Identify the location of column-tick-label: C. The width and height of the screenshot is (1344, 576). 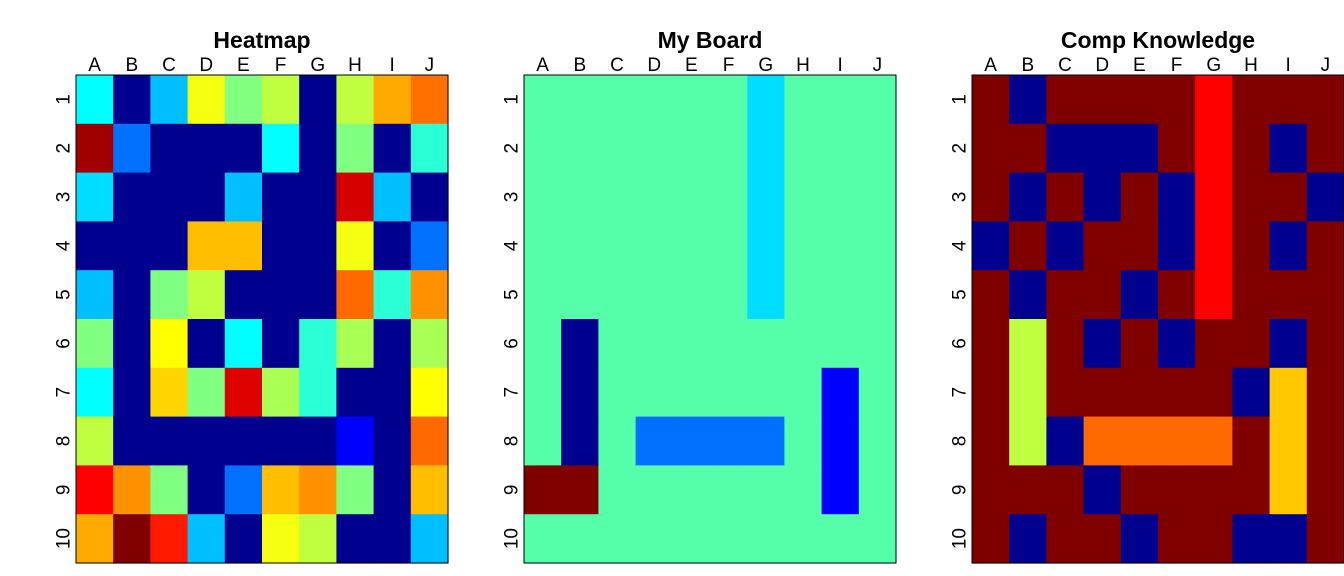
(617, 65).